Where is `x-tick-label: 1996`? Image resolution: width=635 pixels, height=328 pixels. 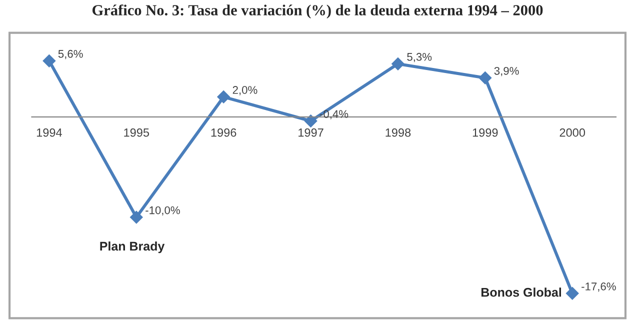
x-tick-label: 1996 is located at coordinates (223, 132).